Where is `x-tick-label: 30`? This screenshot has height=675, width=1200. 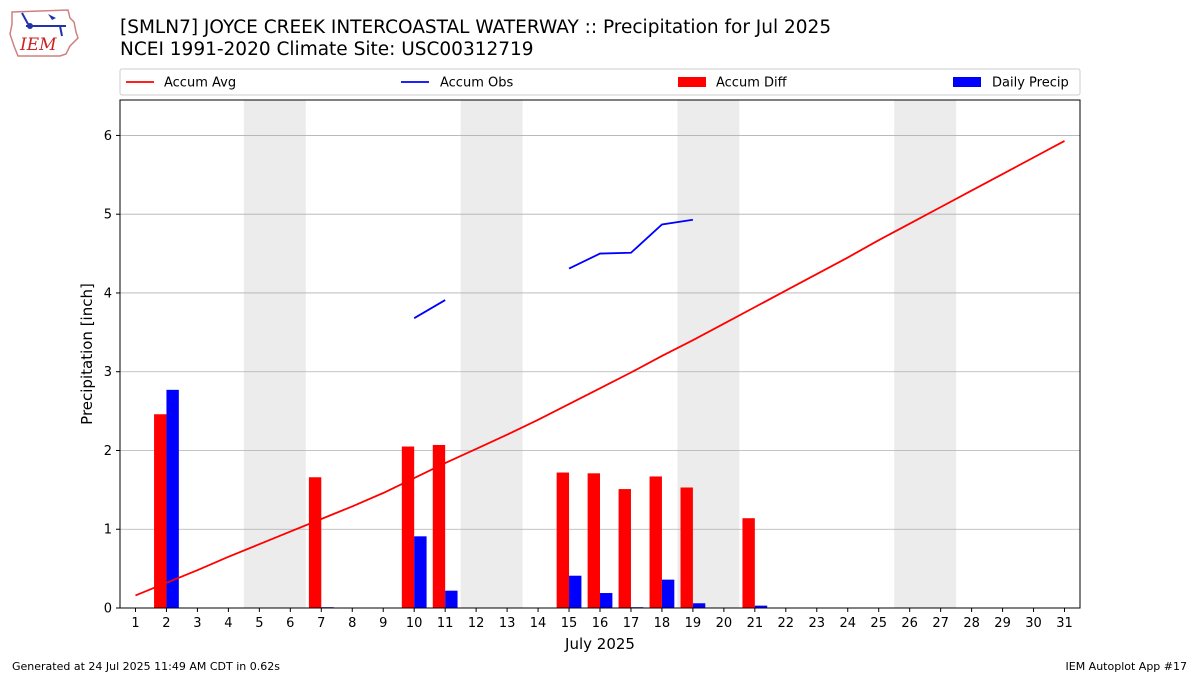 x-tick-label: 30 is located at coordinates (1033, 623).